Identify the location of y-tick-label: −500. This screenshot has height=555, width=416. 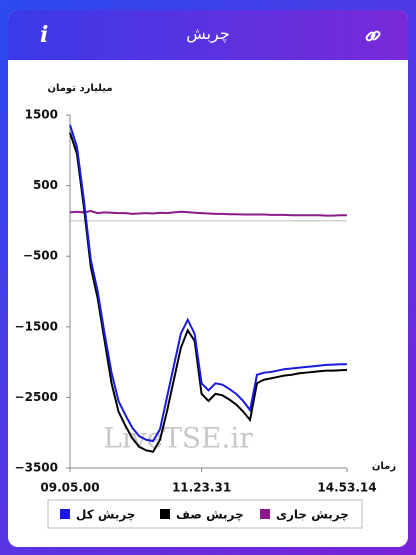
(40, 256).